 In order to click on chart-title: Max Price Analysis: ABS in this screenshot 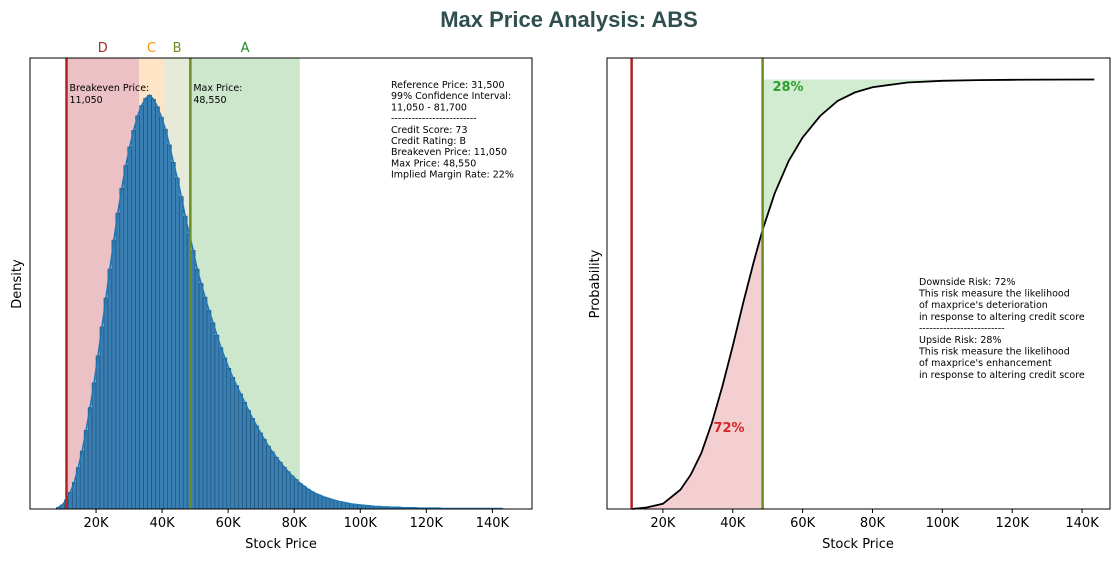, I will do `click(569, 19)`.